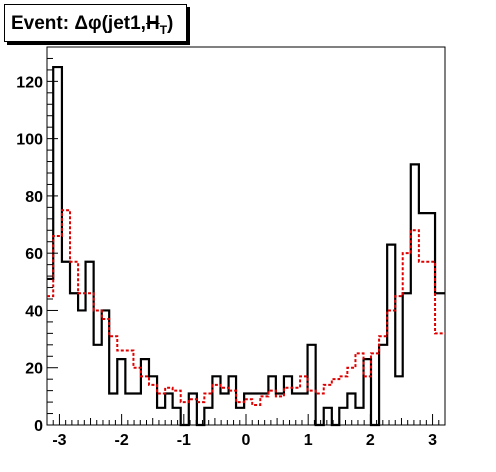 This screenshot has height=472, width=496. What do you see at coordinates (246, 440) in the screenshot?
I see `x-tick-label: 0` at bounding box center [246, 440].